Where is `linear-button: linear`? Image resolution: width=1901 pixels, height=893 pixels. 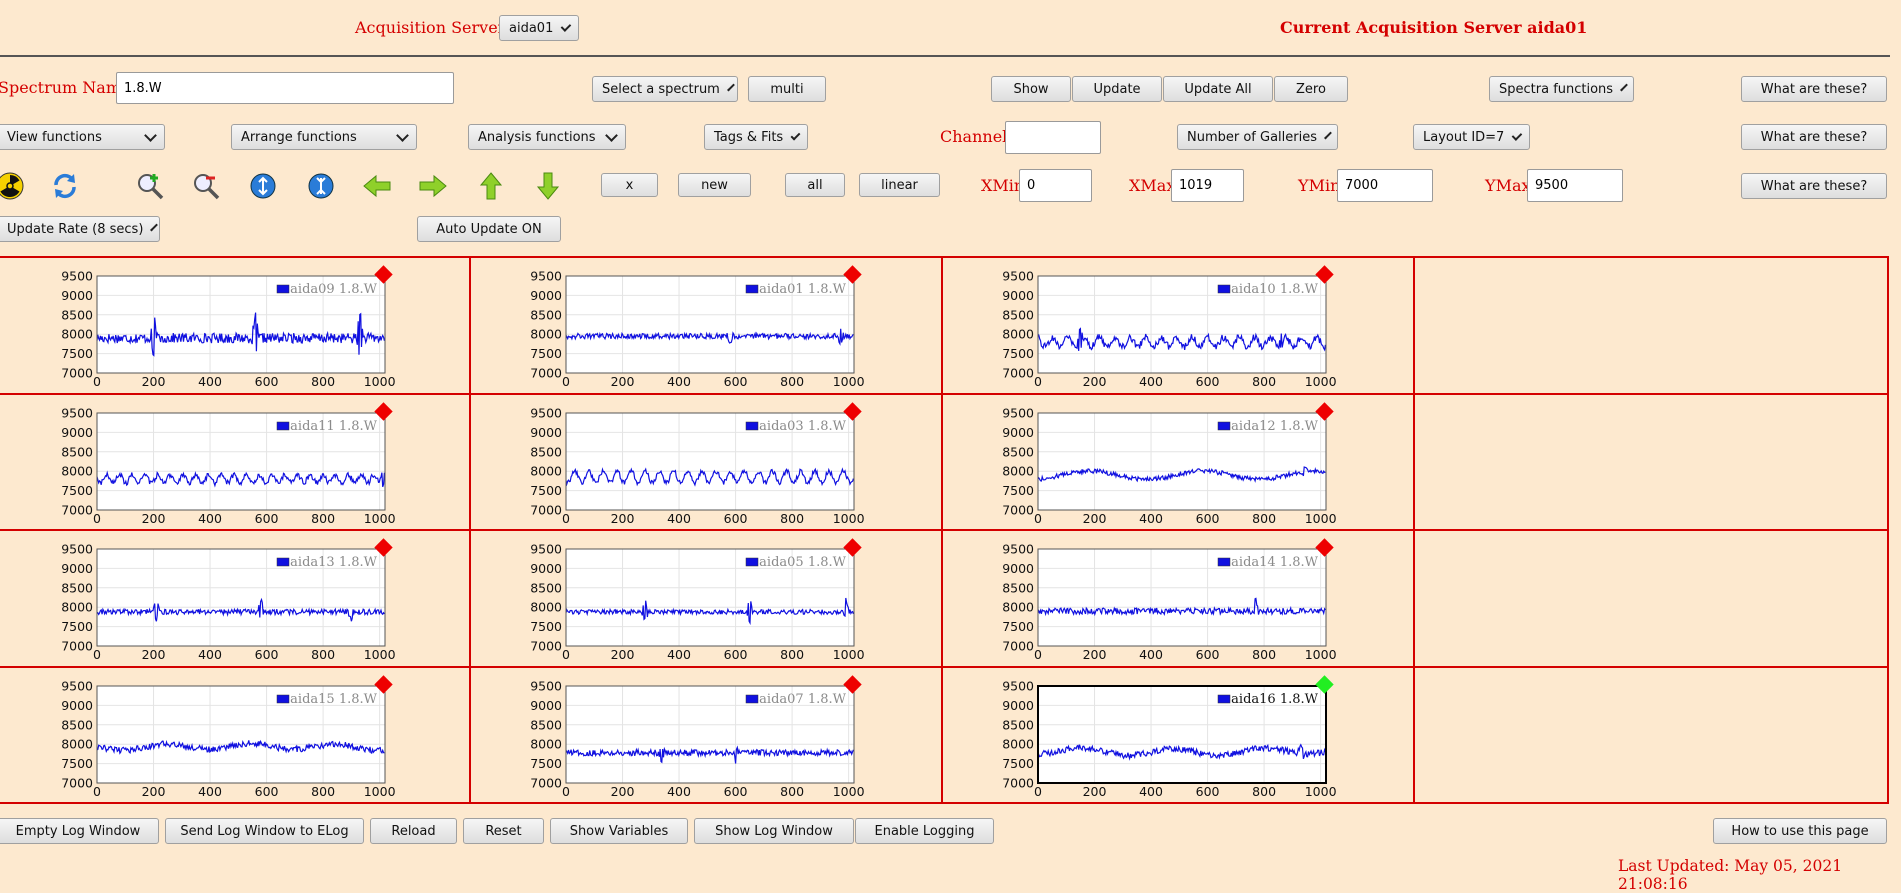
linear-button: linear is located at coordinates (899, 185).